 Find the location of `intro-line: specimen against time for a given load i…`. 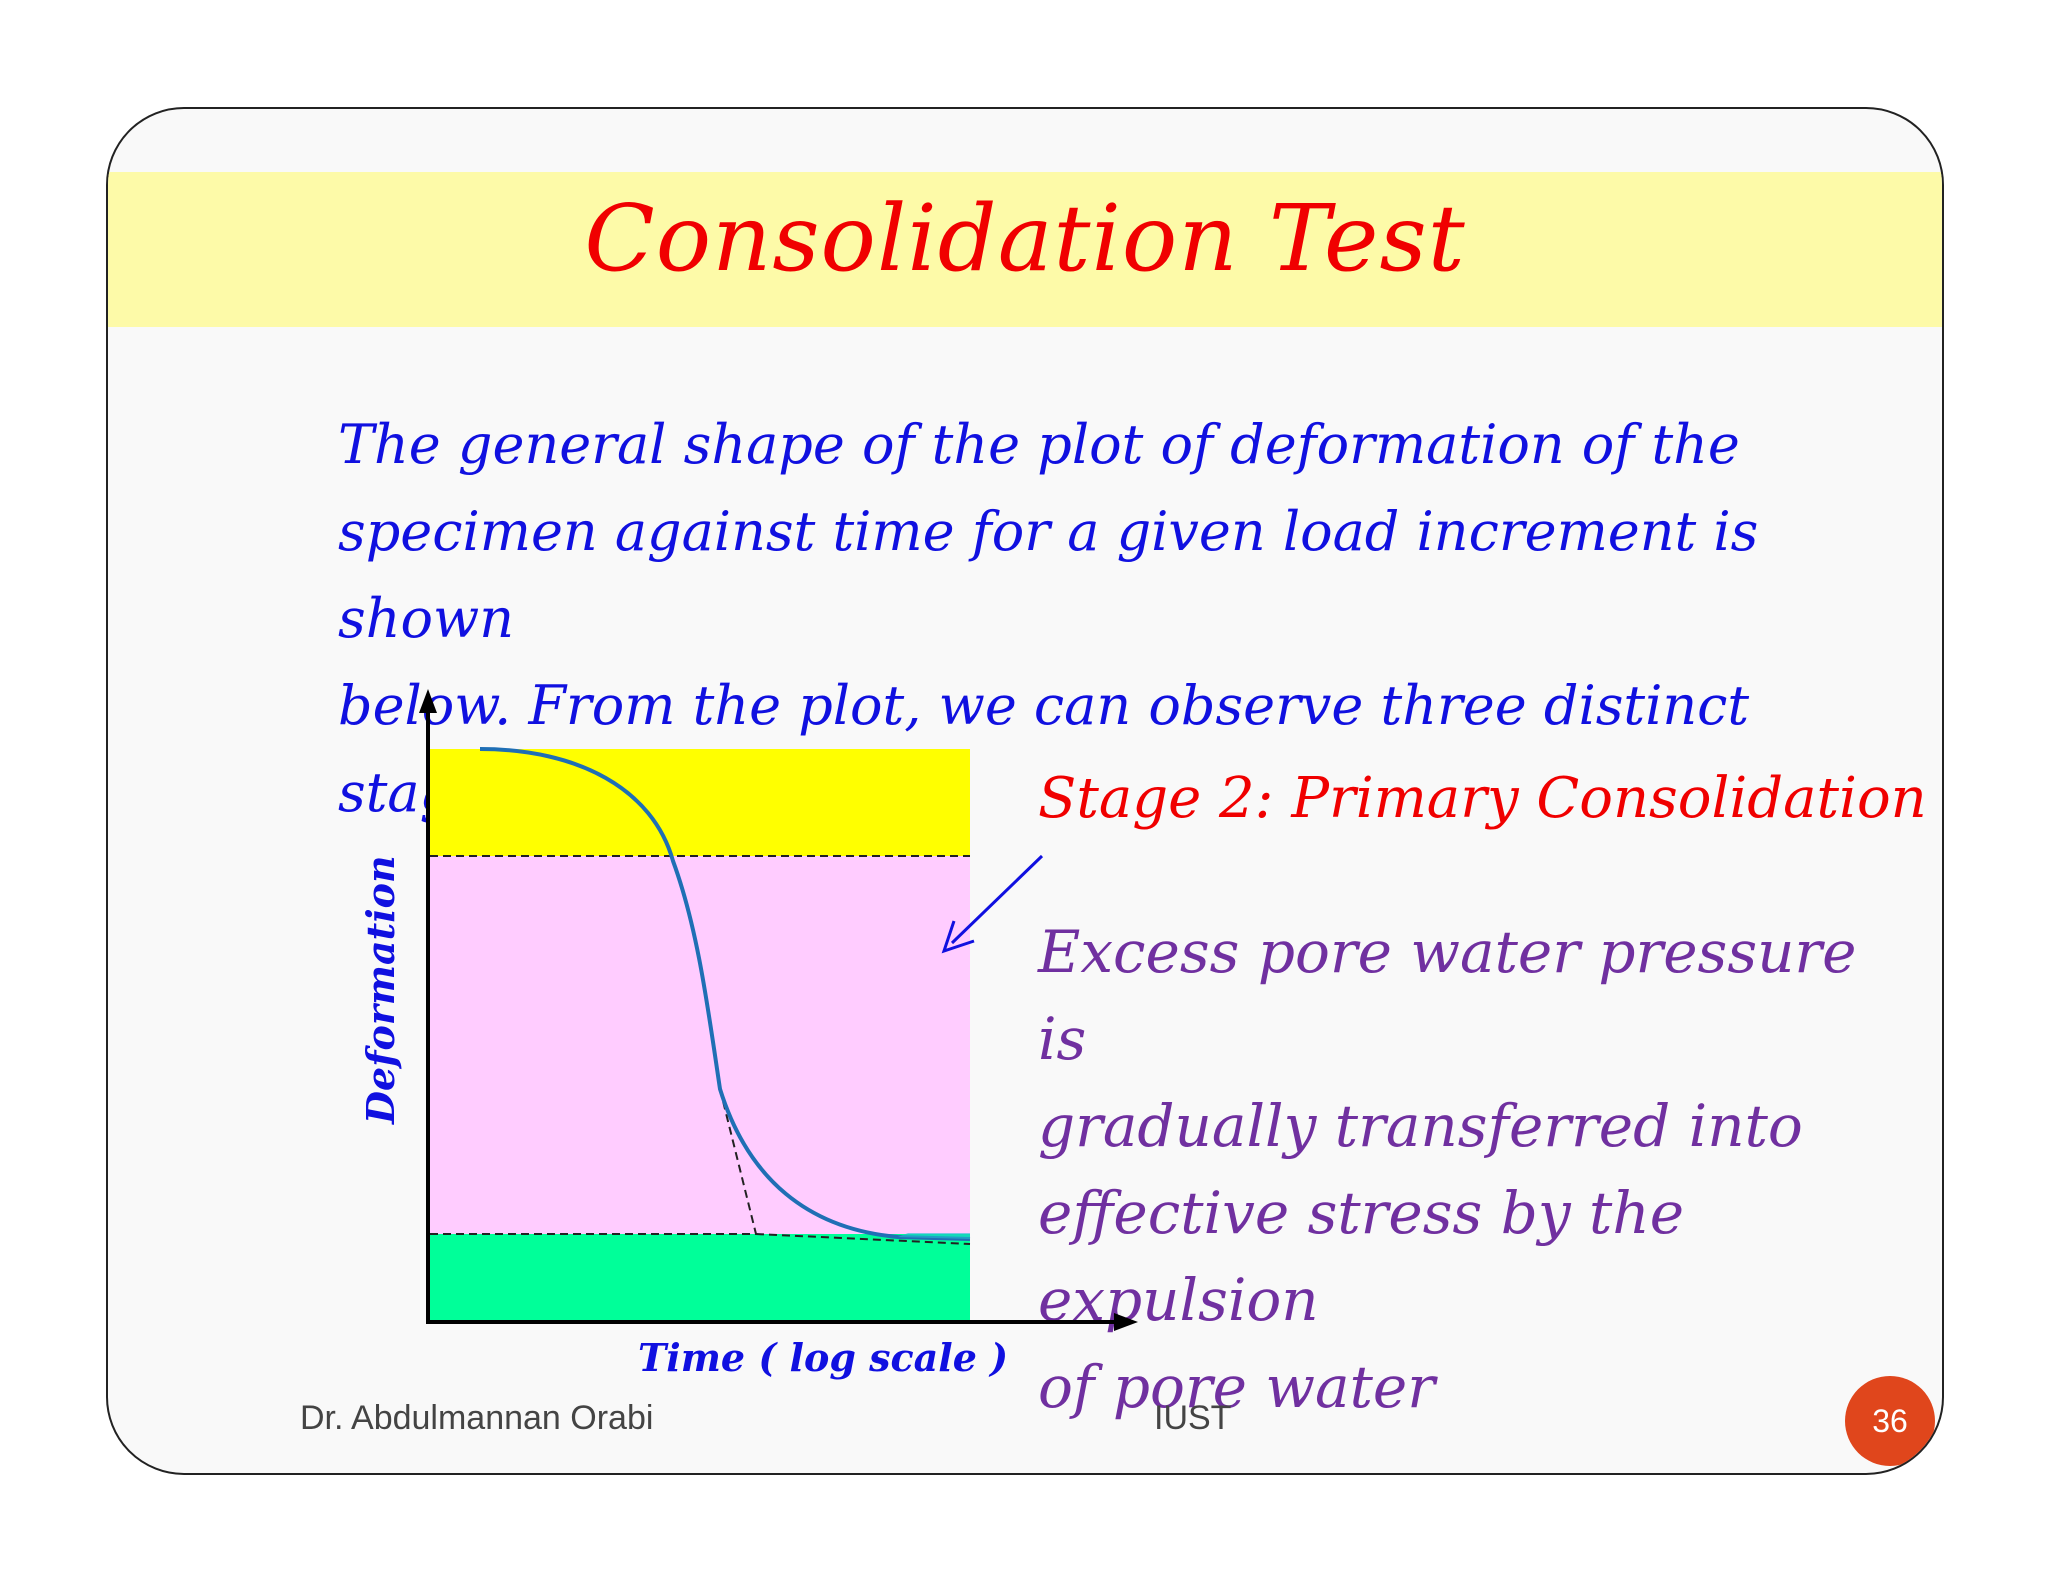

intro-line: specimen against time for a given load i… is located at coordinates (1048, 575).